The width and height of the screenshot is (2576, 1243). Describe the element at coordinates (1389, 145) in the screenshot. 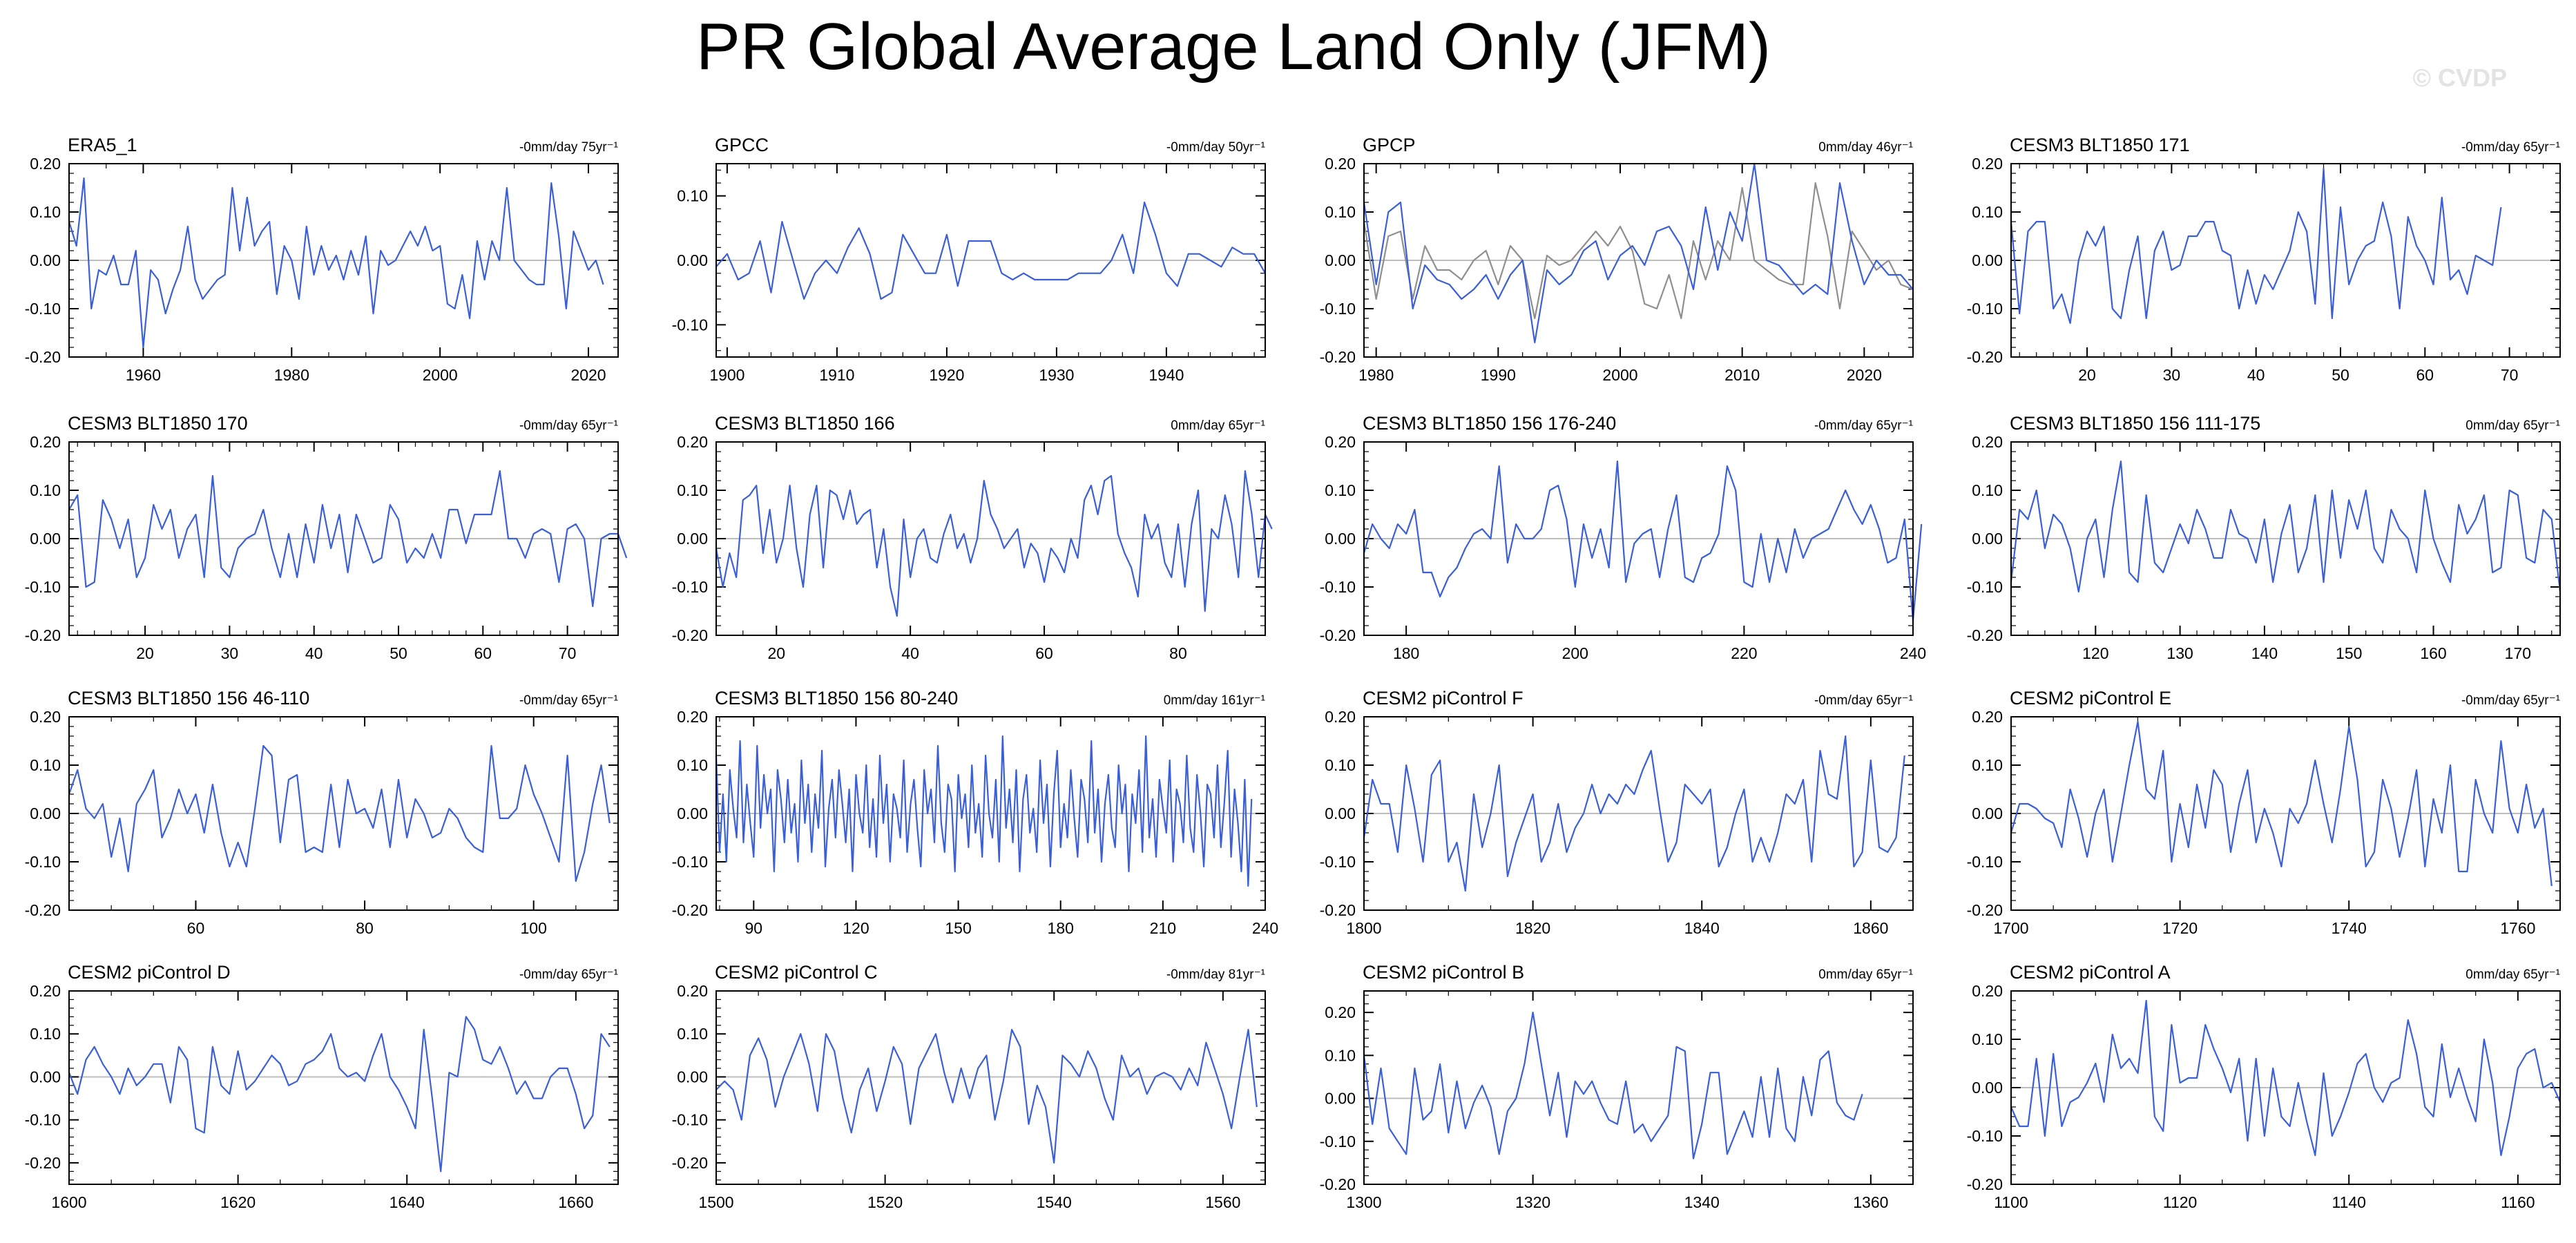

I see `panel-title: GPCP` at that location.